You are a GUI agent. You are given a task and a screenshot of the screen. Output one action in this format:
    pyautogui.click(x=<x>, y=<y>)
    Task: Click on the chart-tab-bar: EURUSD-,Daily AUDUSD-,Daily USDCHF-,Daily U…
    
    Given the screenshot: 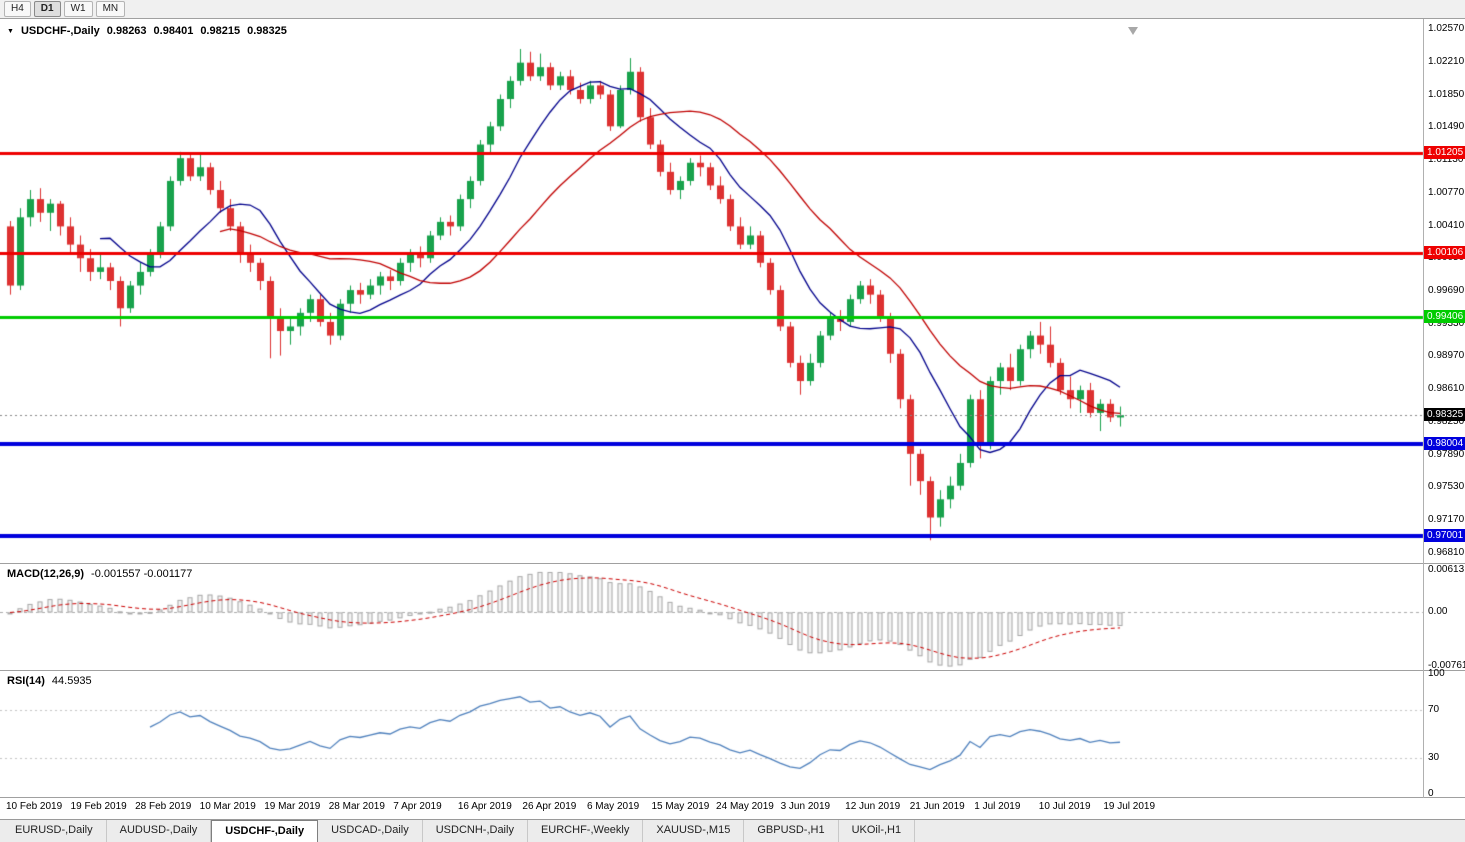 What is the action you would take?
    pyautogui.click(x=732, y=830)
    